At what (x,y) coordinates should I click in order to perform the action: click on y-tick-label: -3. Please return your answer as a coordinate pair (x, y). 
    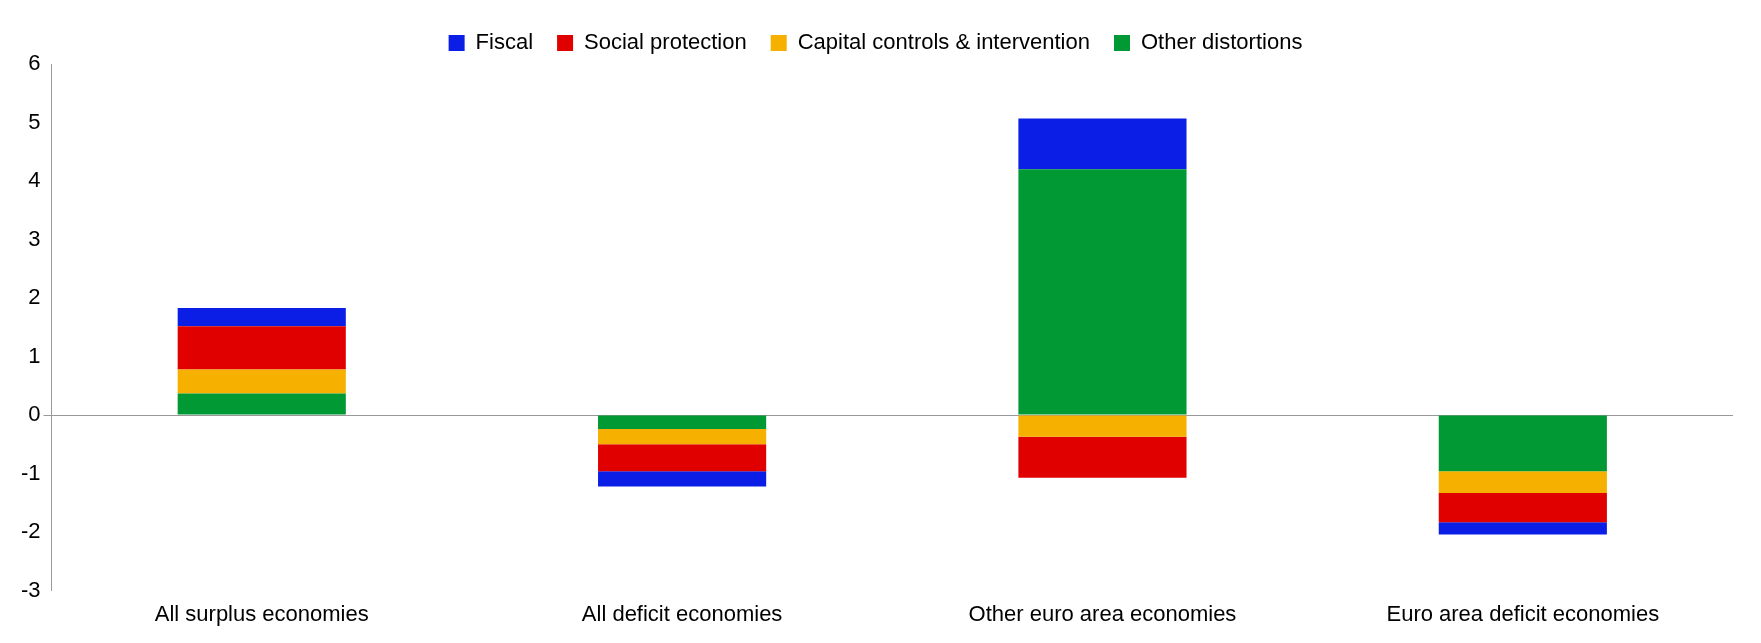
    Looking at the image, I should click on (31, 589).